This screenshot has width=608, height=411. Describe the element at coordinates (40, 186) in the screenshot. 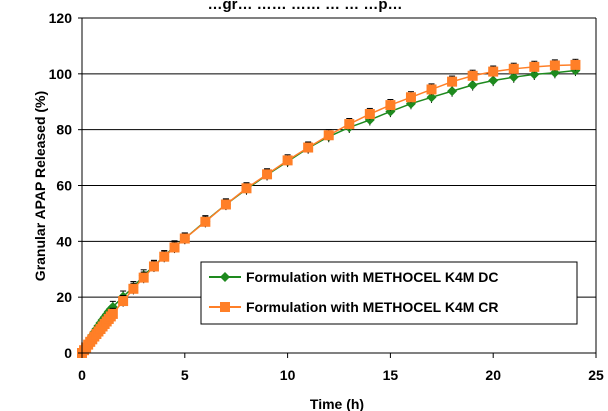

I see `y-axis-title: Granular APAP Released (%)` at that location.